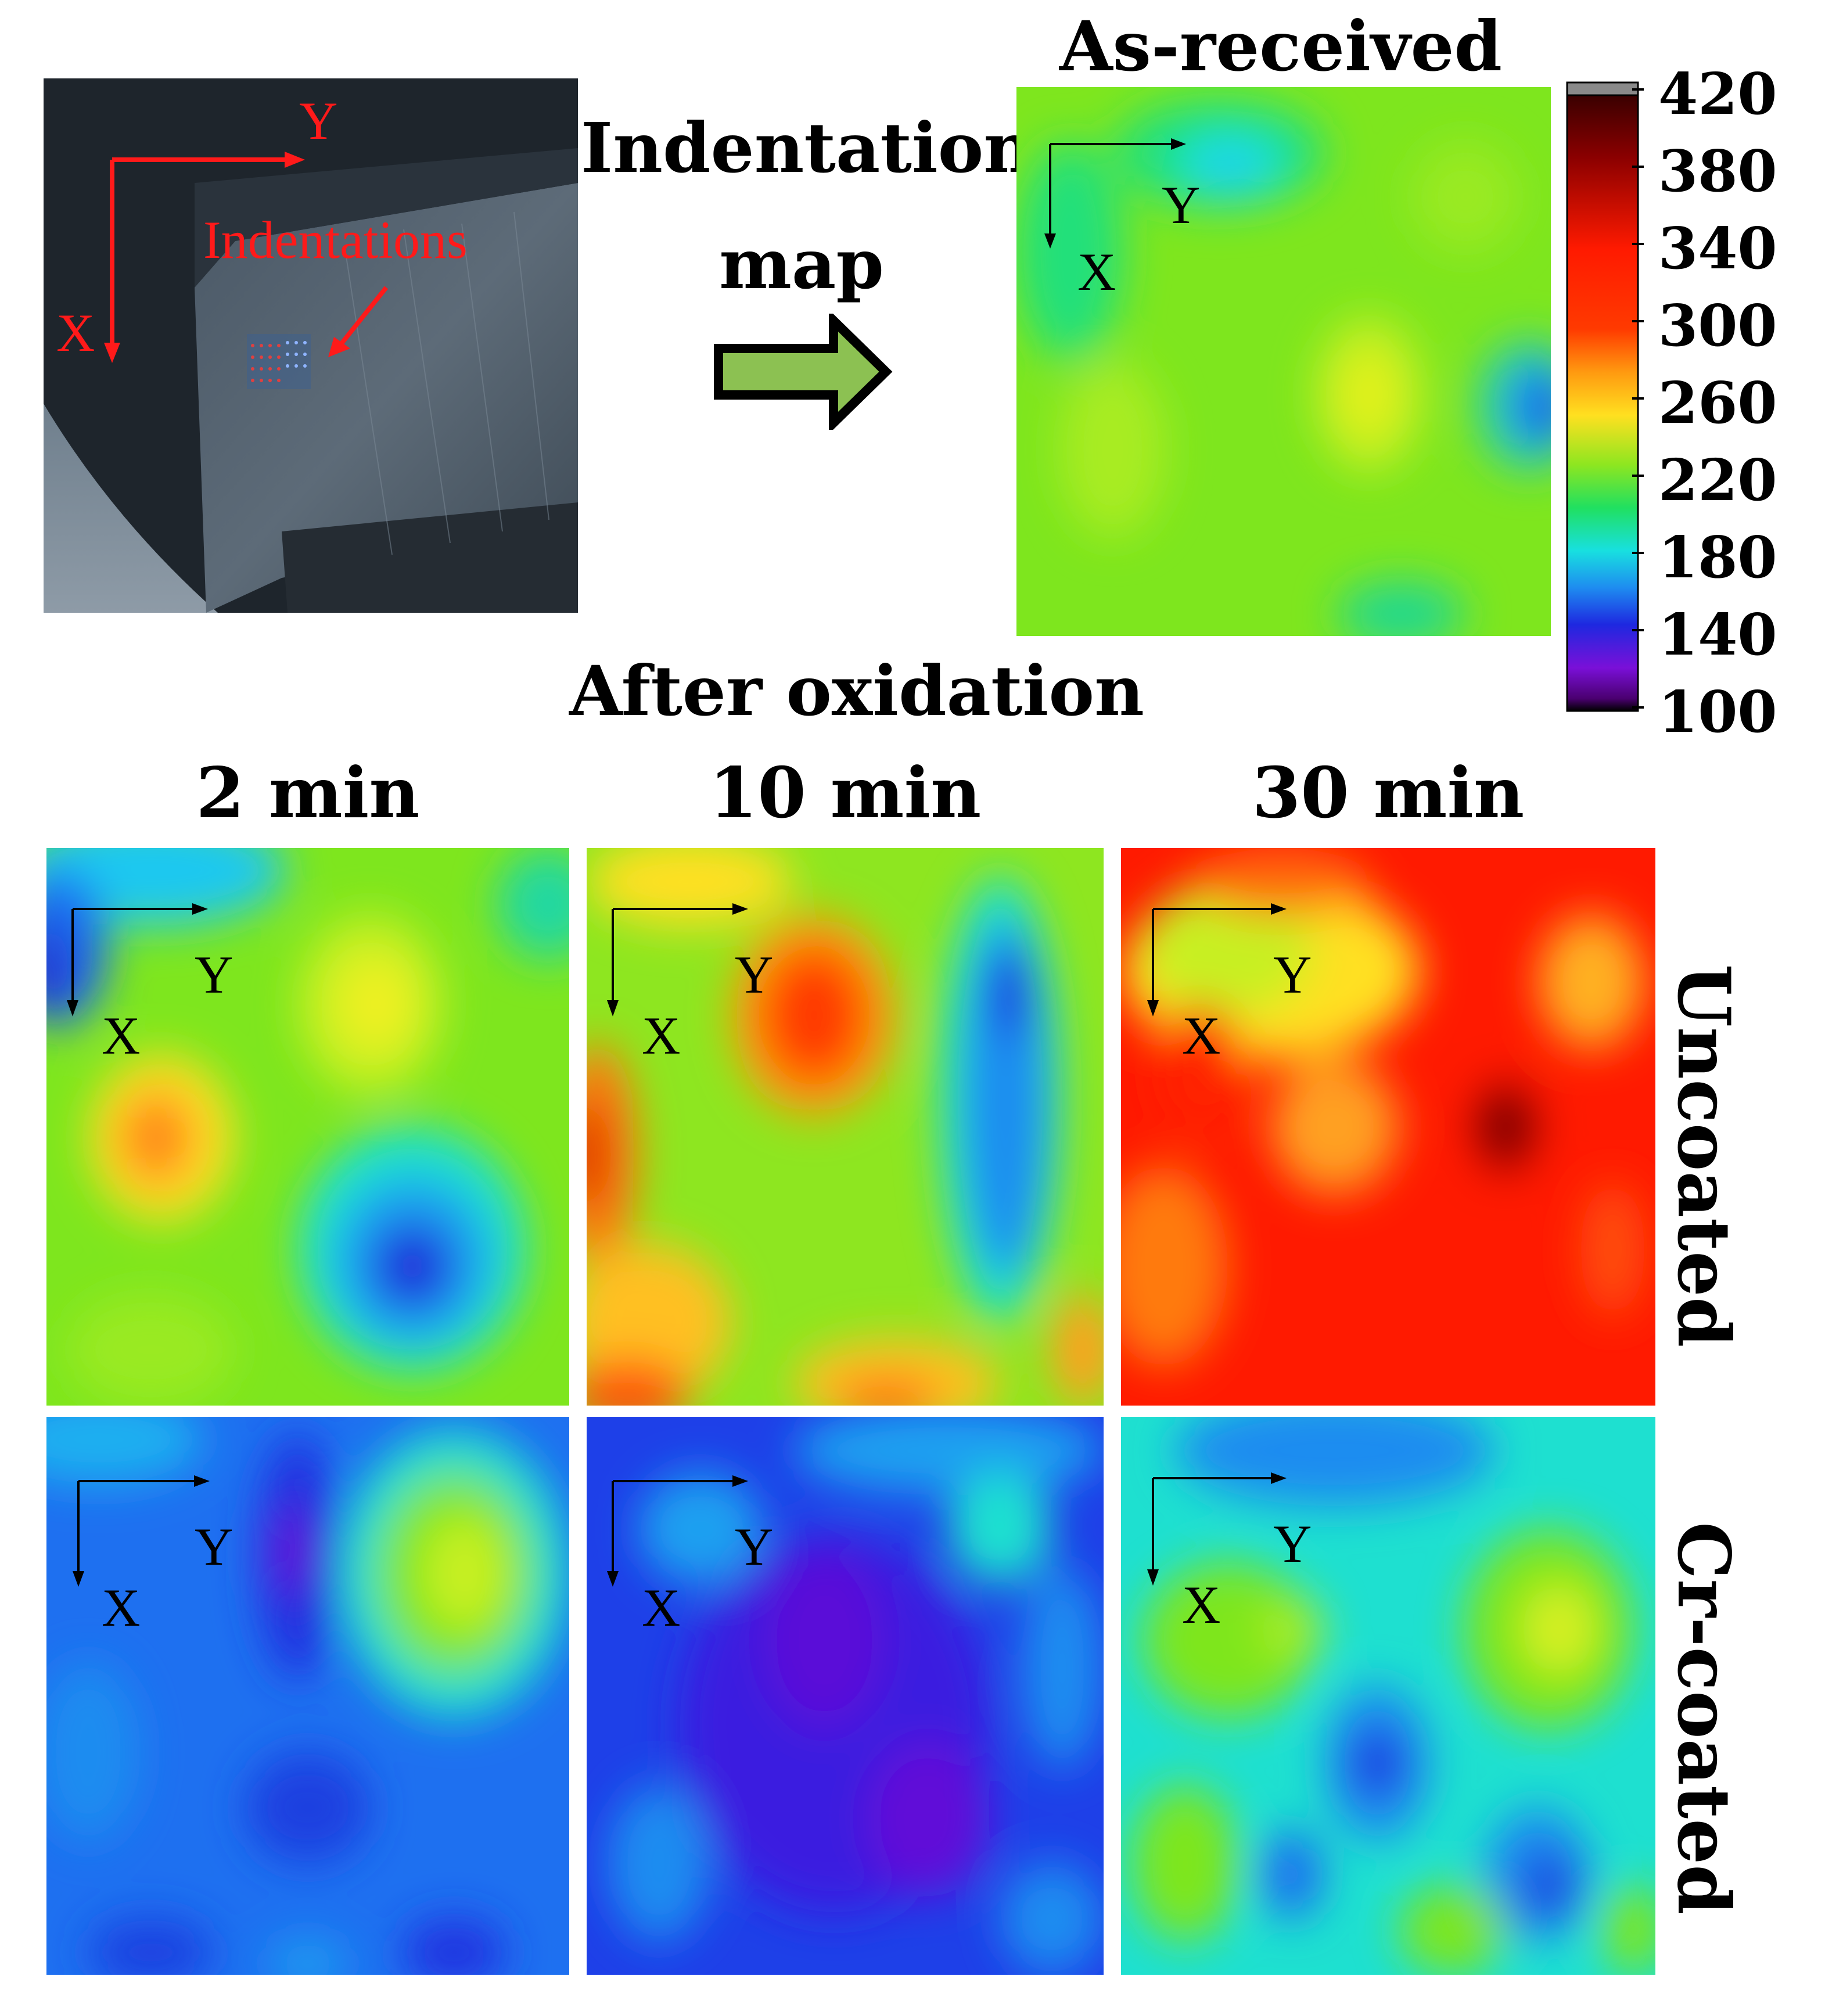 Image resolution: width=1843 pixels, height=2016 pixels. Describe the element at coordinates (1283, 362) in the screenshot. I see `map-as-received: Y X` at that location.